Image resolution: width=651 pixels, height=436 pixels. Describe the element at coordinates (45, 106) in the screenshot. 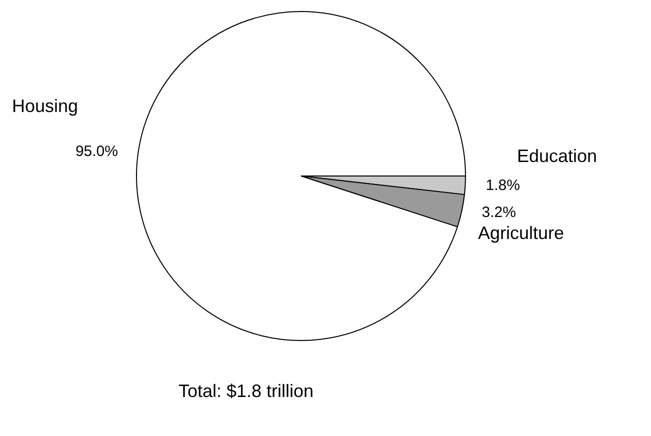

I see `slice-label: Housing` at that location.